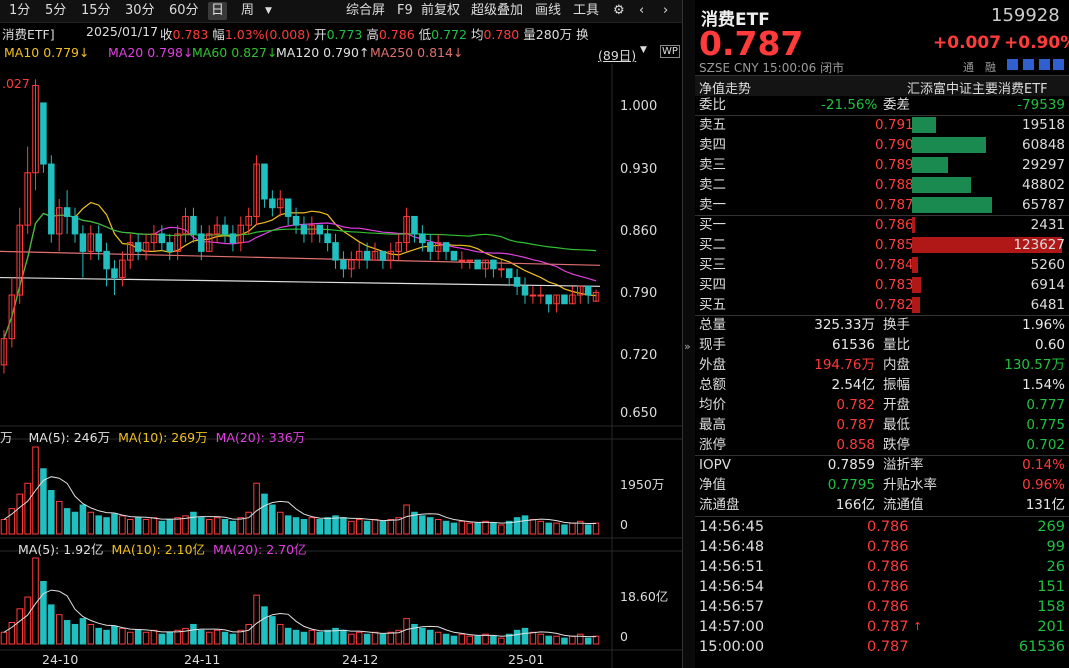 The height and width of the screenshot is (668, 1069). Describe the element at coordinates (405, 10) in the screenshot. I see `toolbar-f9: F9` at that location.